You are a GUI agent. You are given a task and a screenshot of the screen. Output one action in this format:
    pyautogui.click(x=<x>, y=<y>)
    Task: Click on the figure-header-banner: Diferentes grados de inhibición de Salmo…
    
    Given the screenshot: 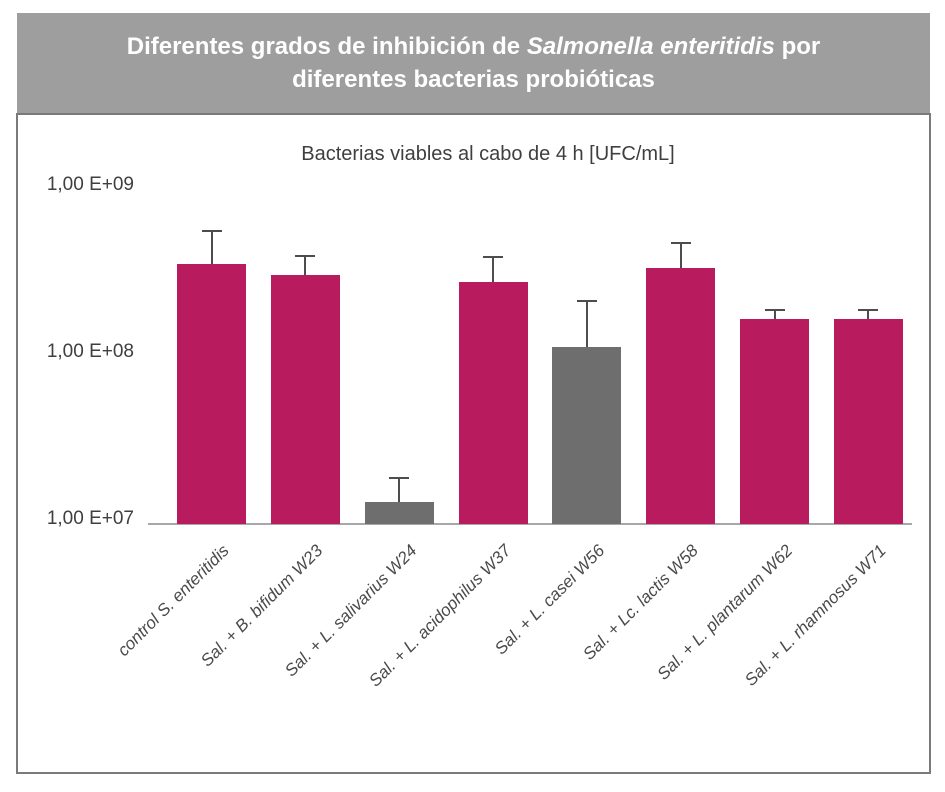 What is the action you would take?
    pyautogui.click(x=473, y=63)
    